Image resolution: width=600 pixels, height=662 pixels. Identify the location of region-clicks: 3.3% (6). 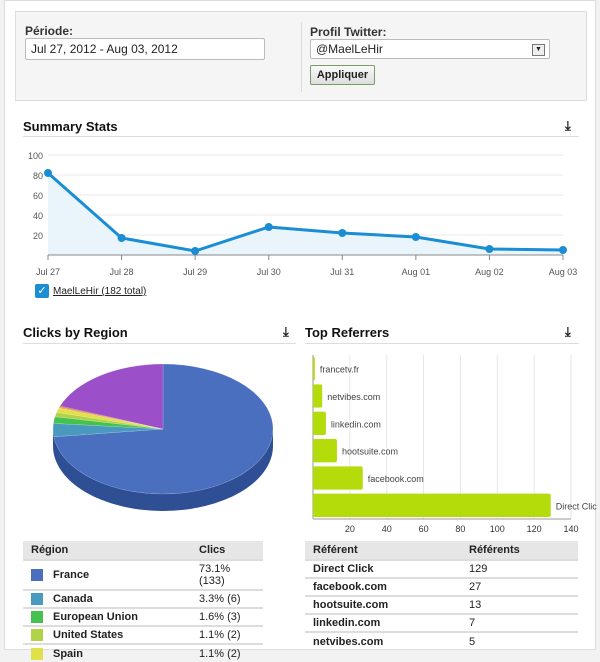
(227, 598).